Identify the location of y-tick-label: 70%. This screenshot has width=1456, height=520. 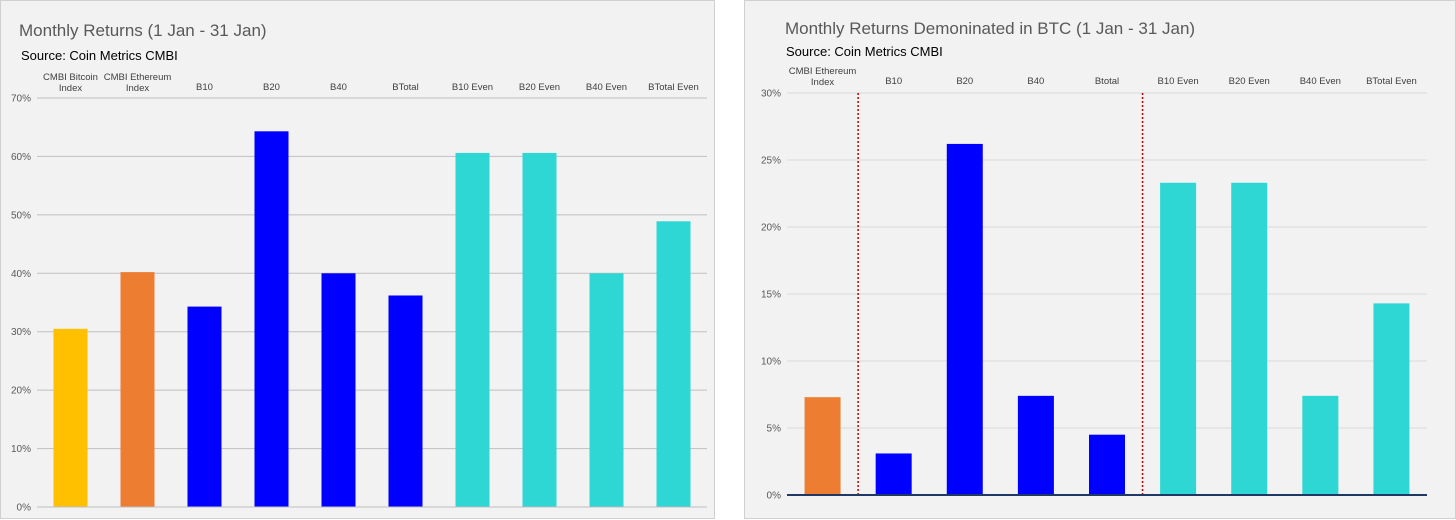
(21, 99).